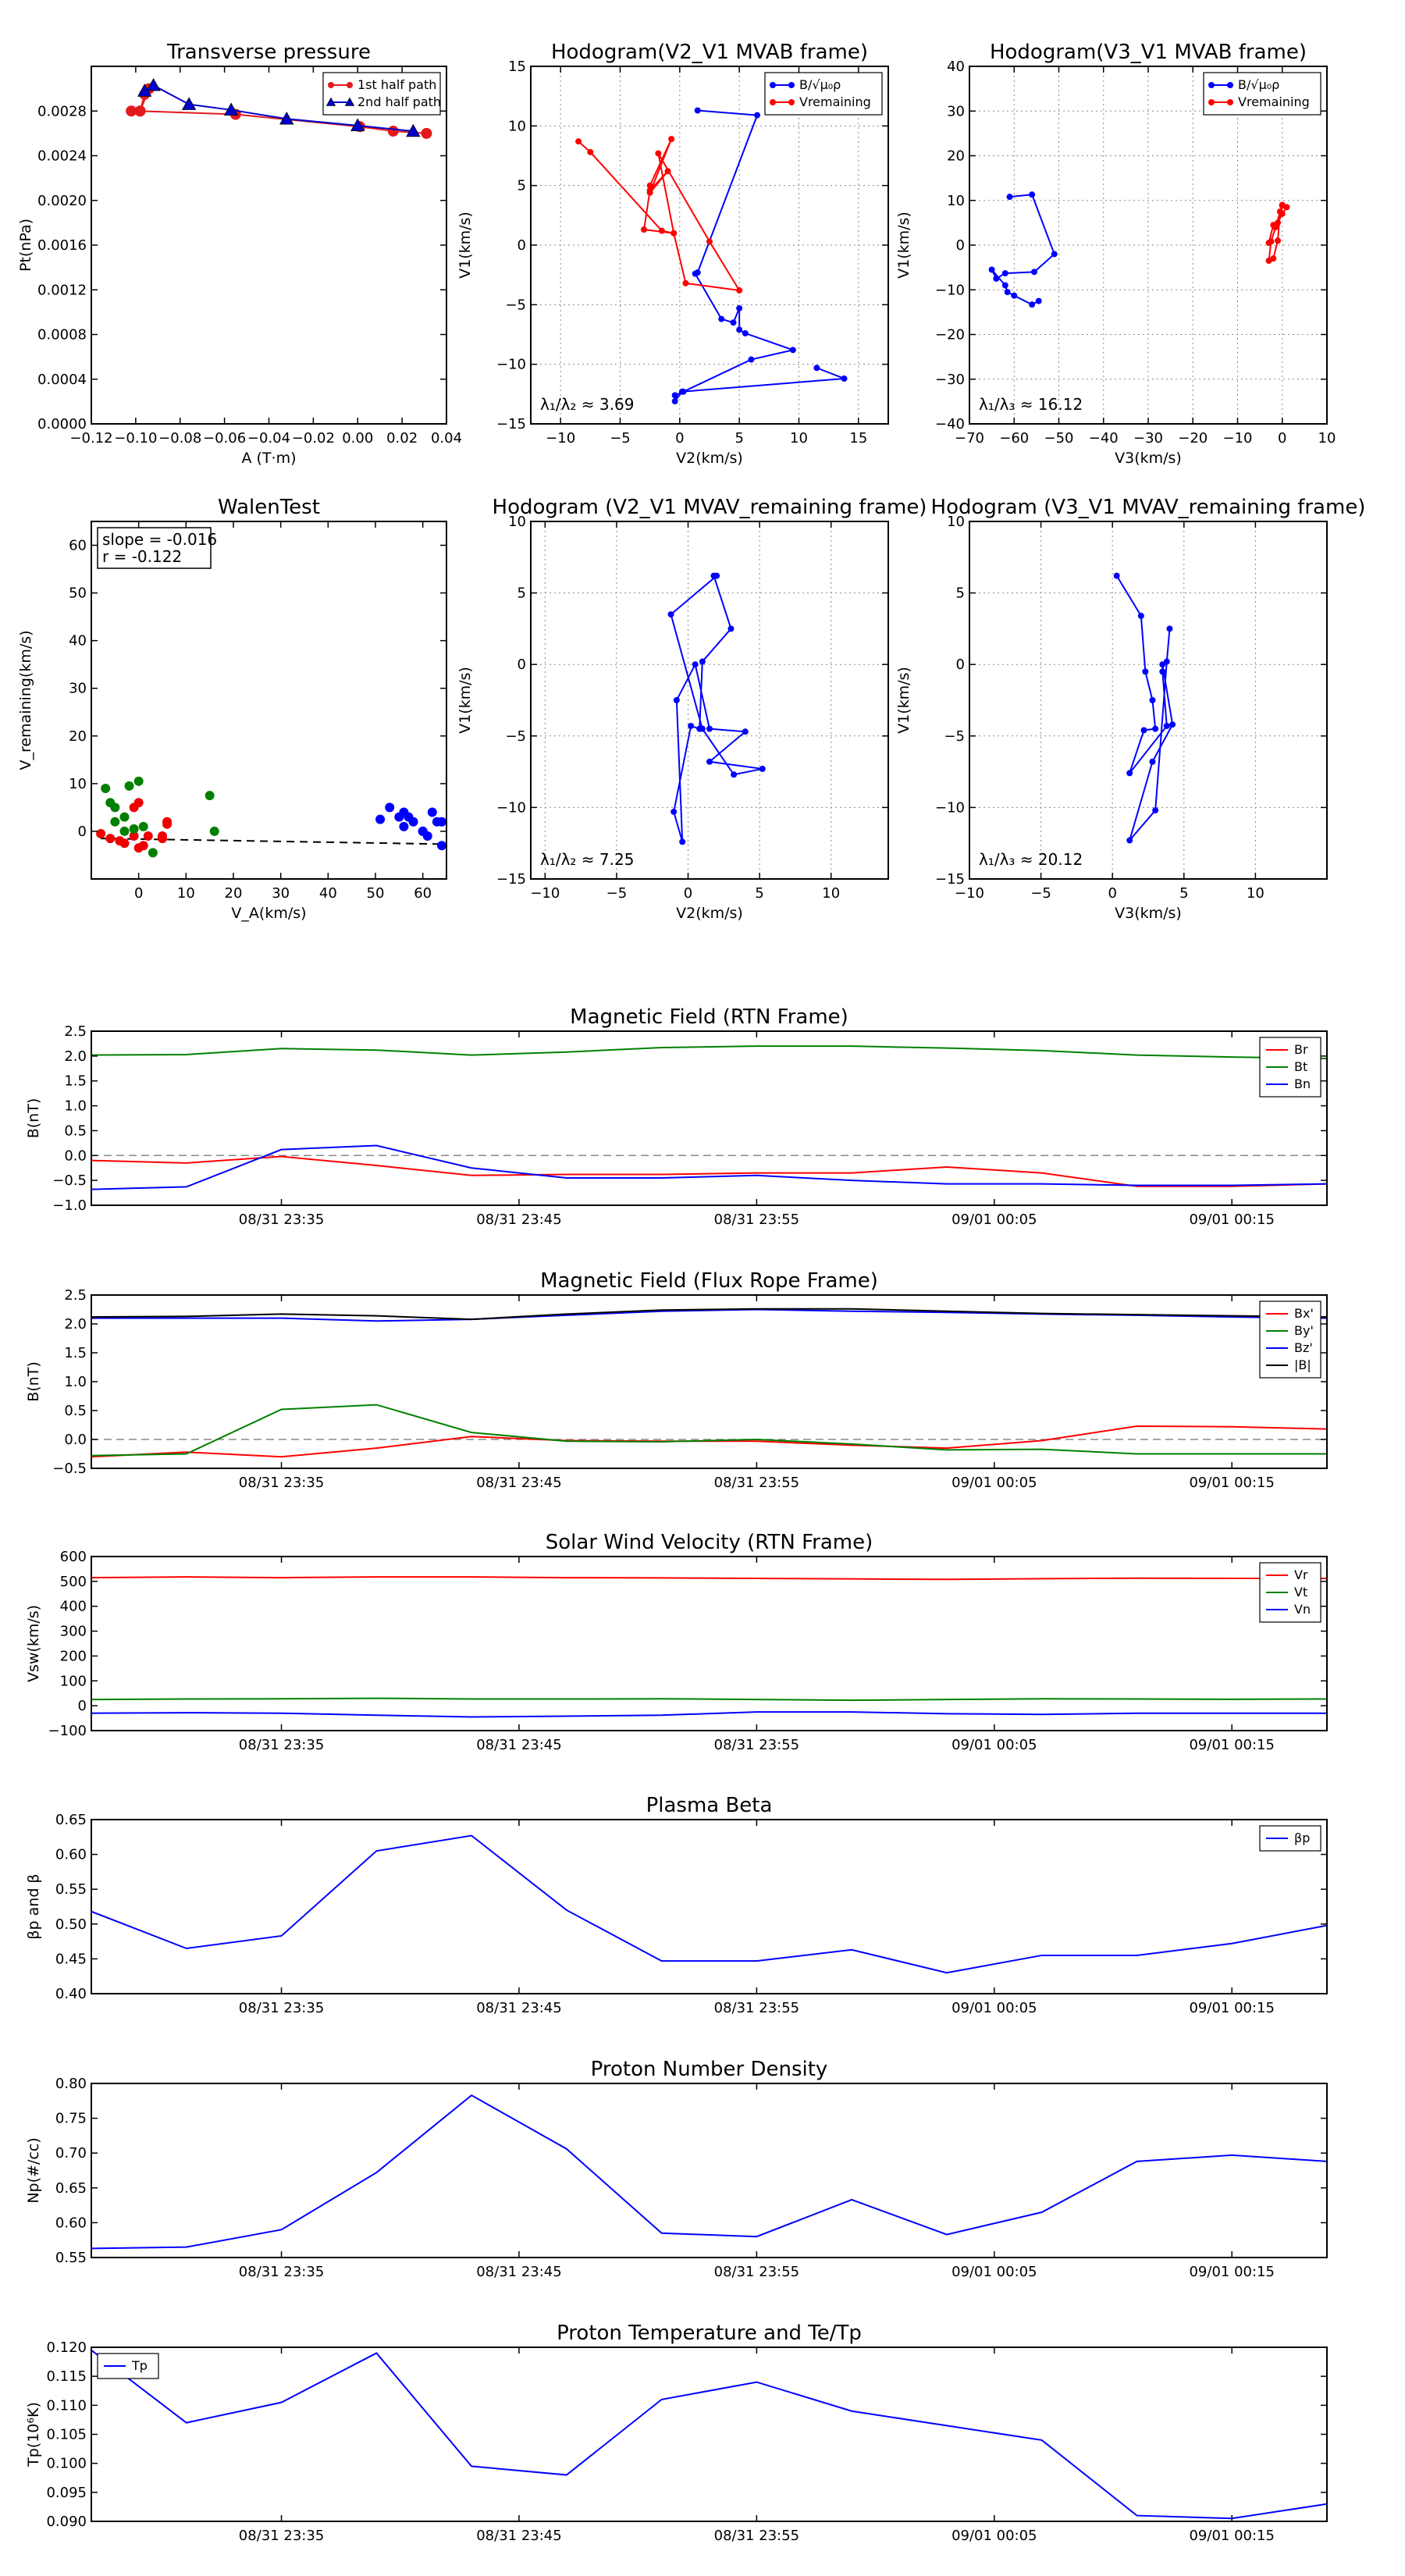 Image resolution: width=1405 pixels, height=2576 pixels. Describe the element at coordinates (281, 1220) in the screenshot. I see `x-tick-label: 08/31 23:35` at that location.